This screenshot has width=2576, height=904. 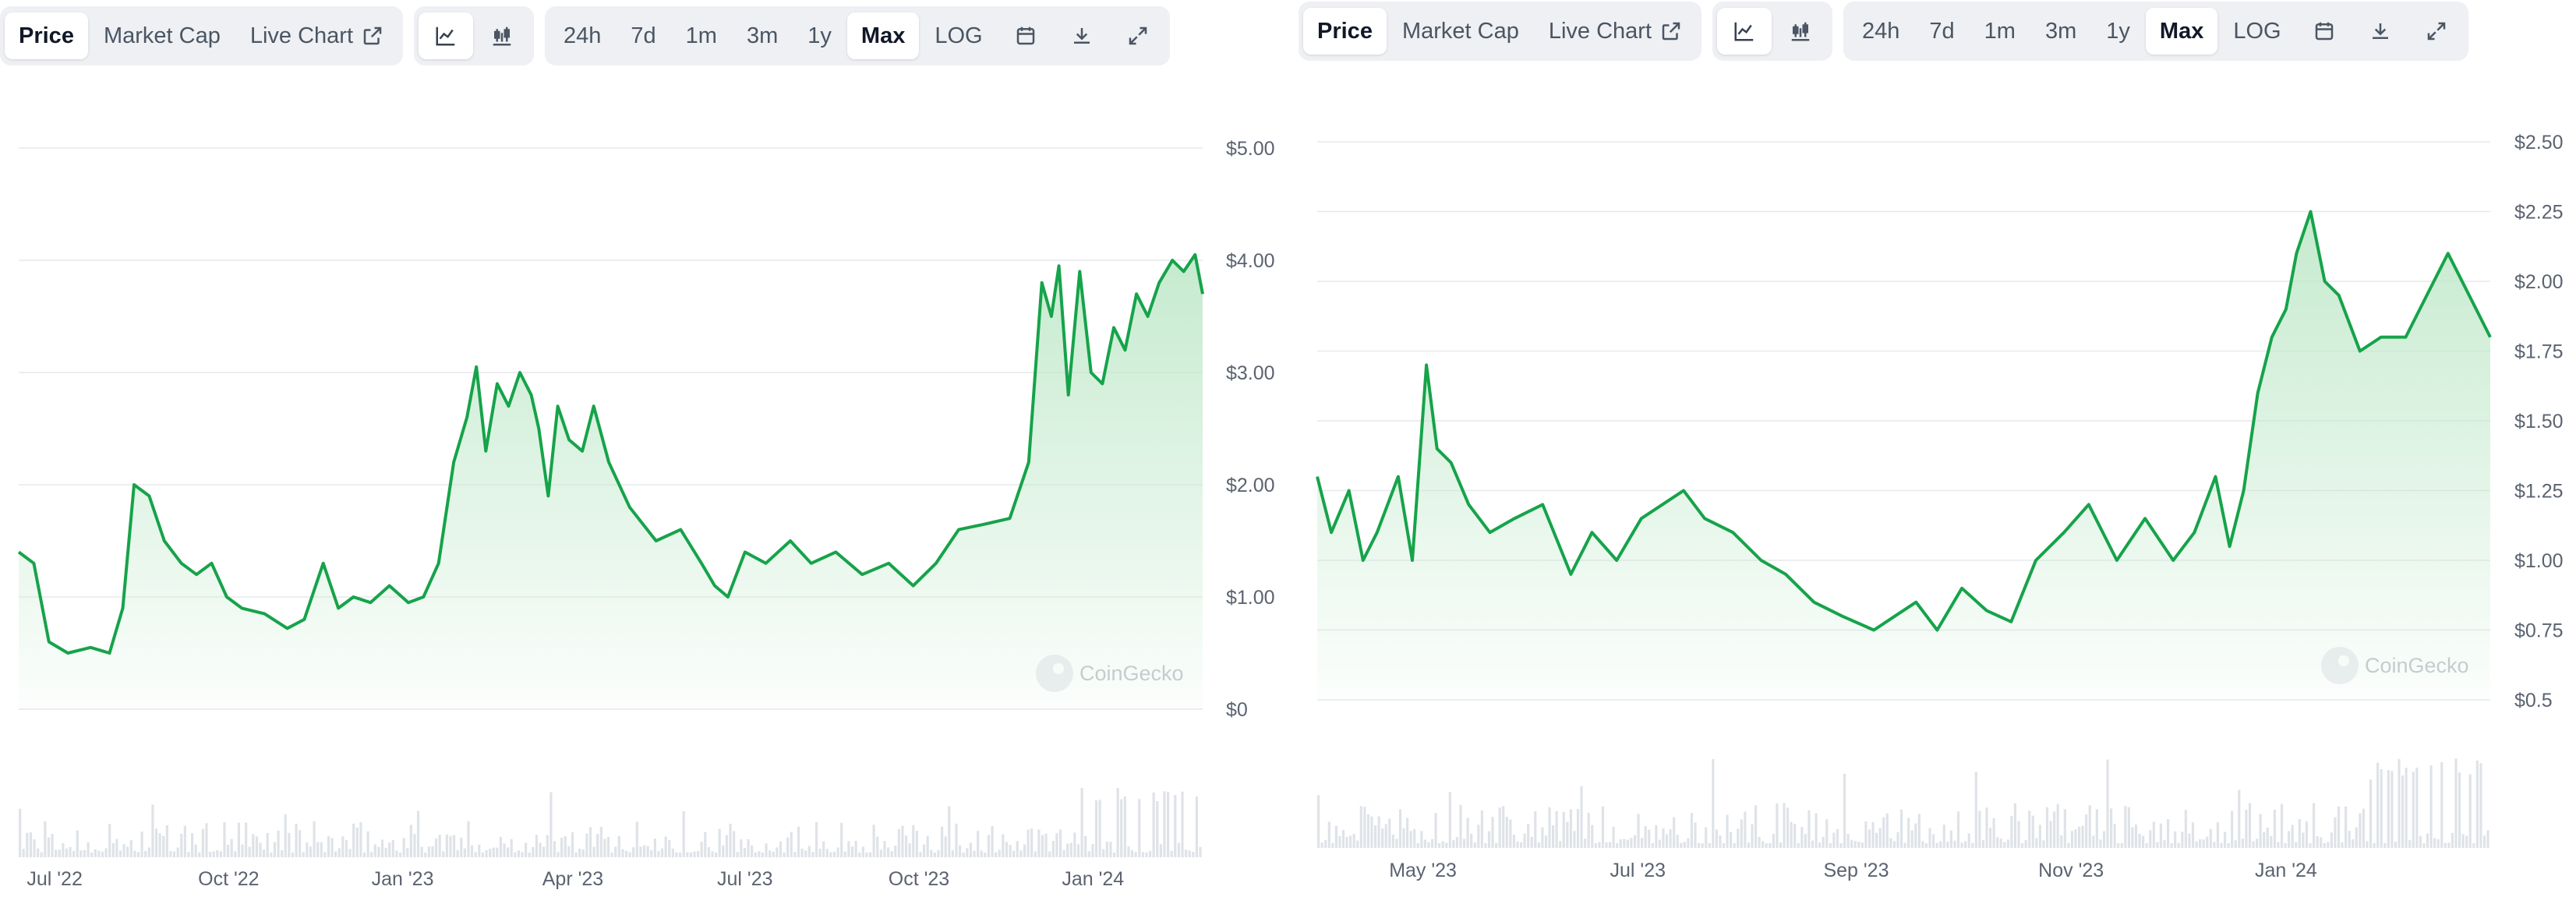 I want to click on x-tick-label: May '23, so click(x=1423, y=870).